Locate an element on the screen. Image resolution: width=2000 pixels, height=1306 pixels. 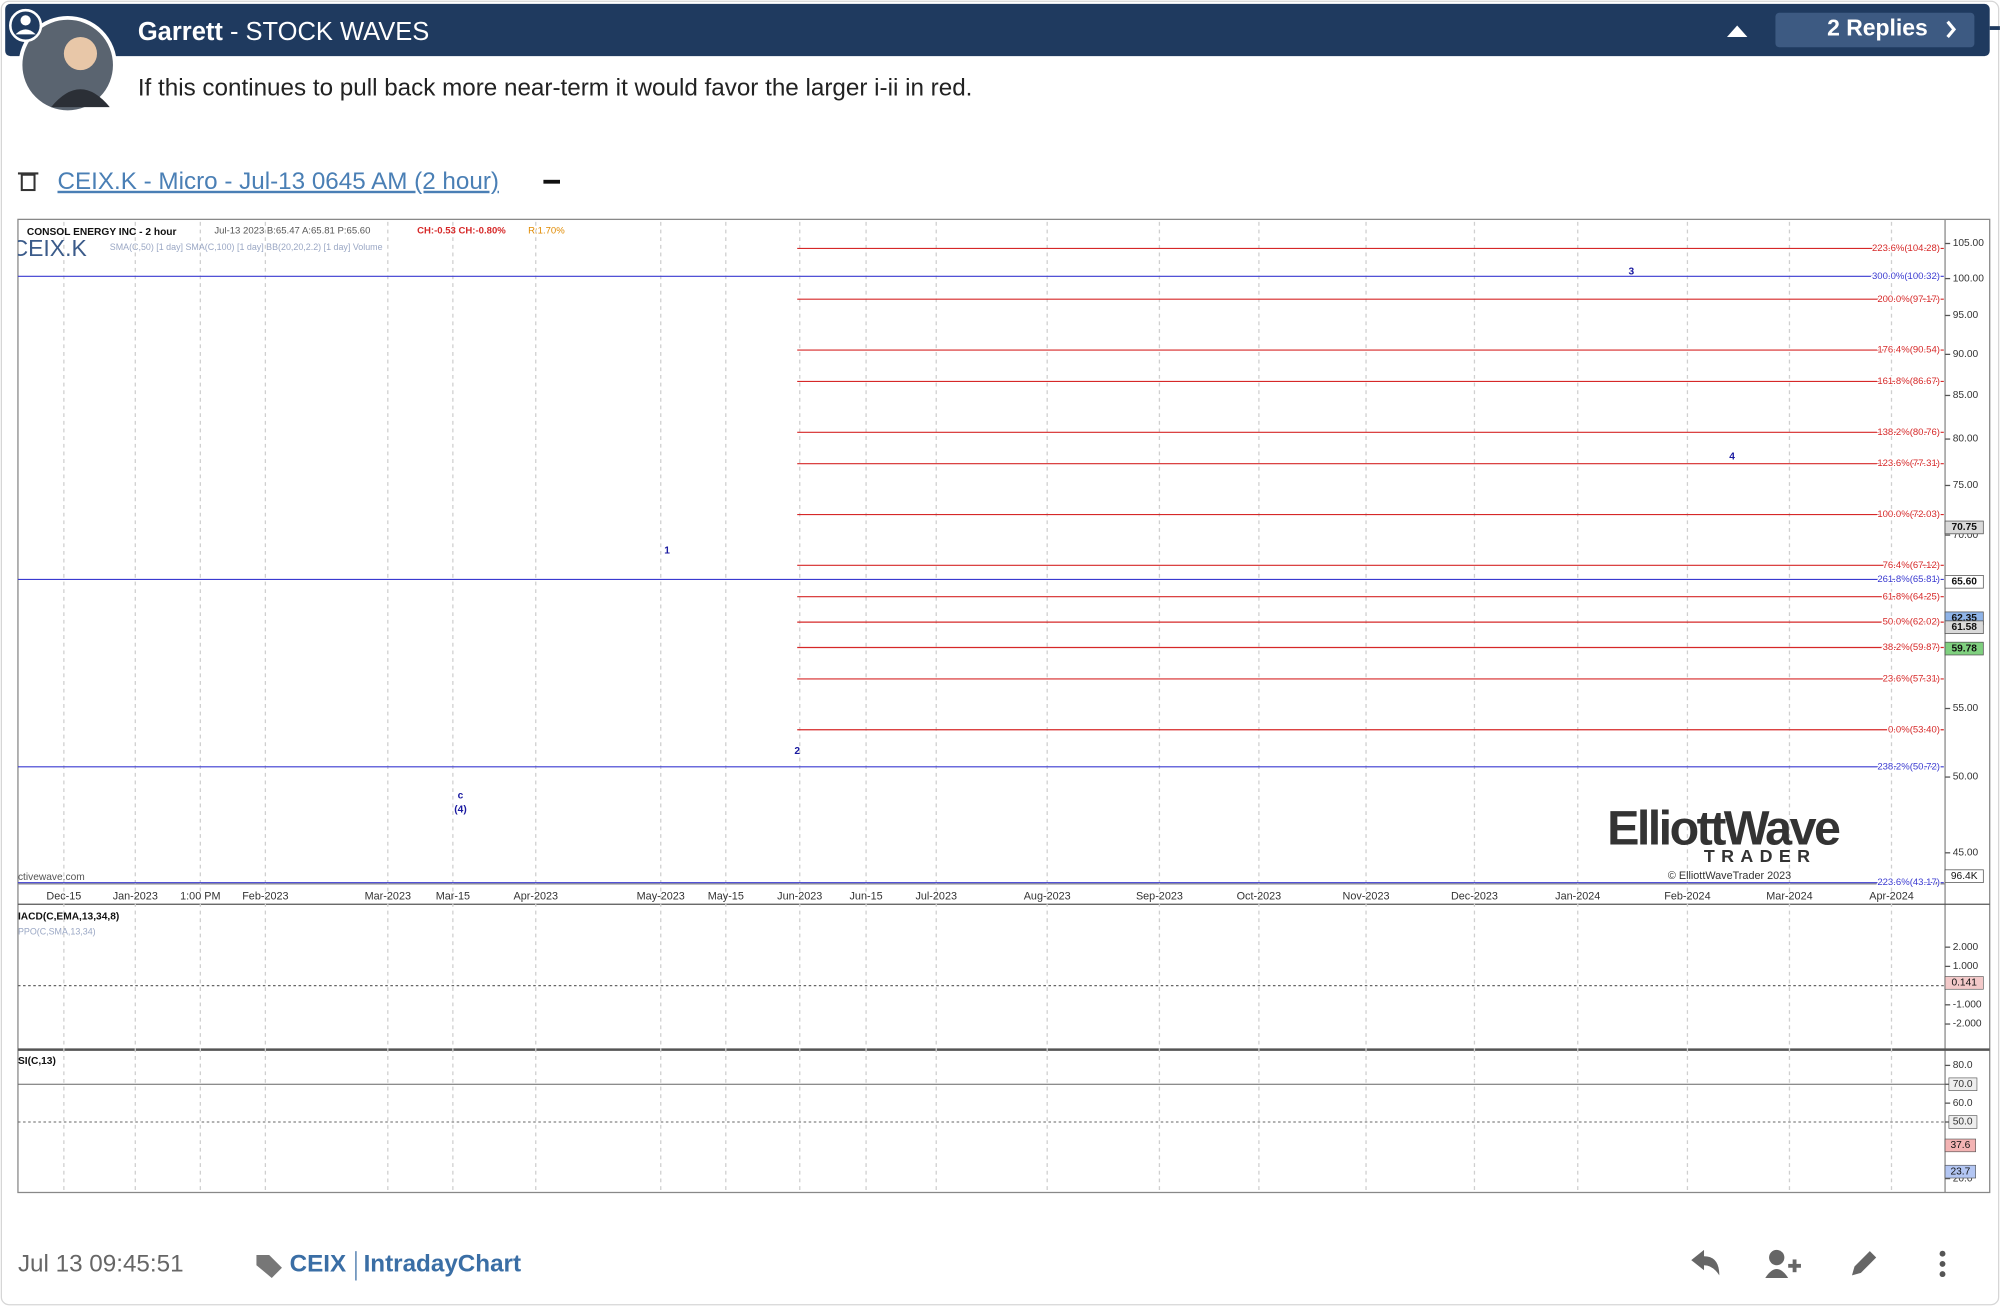
replies-chevron is located at coordinates (1951, 29).